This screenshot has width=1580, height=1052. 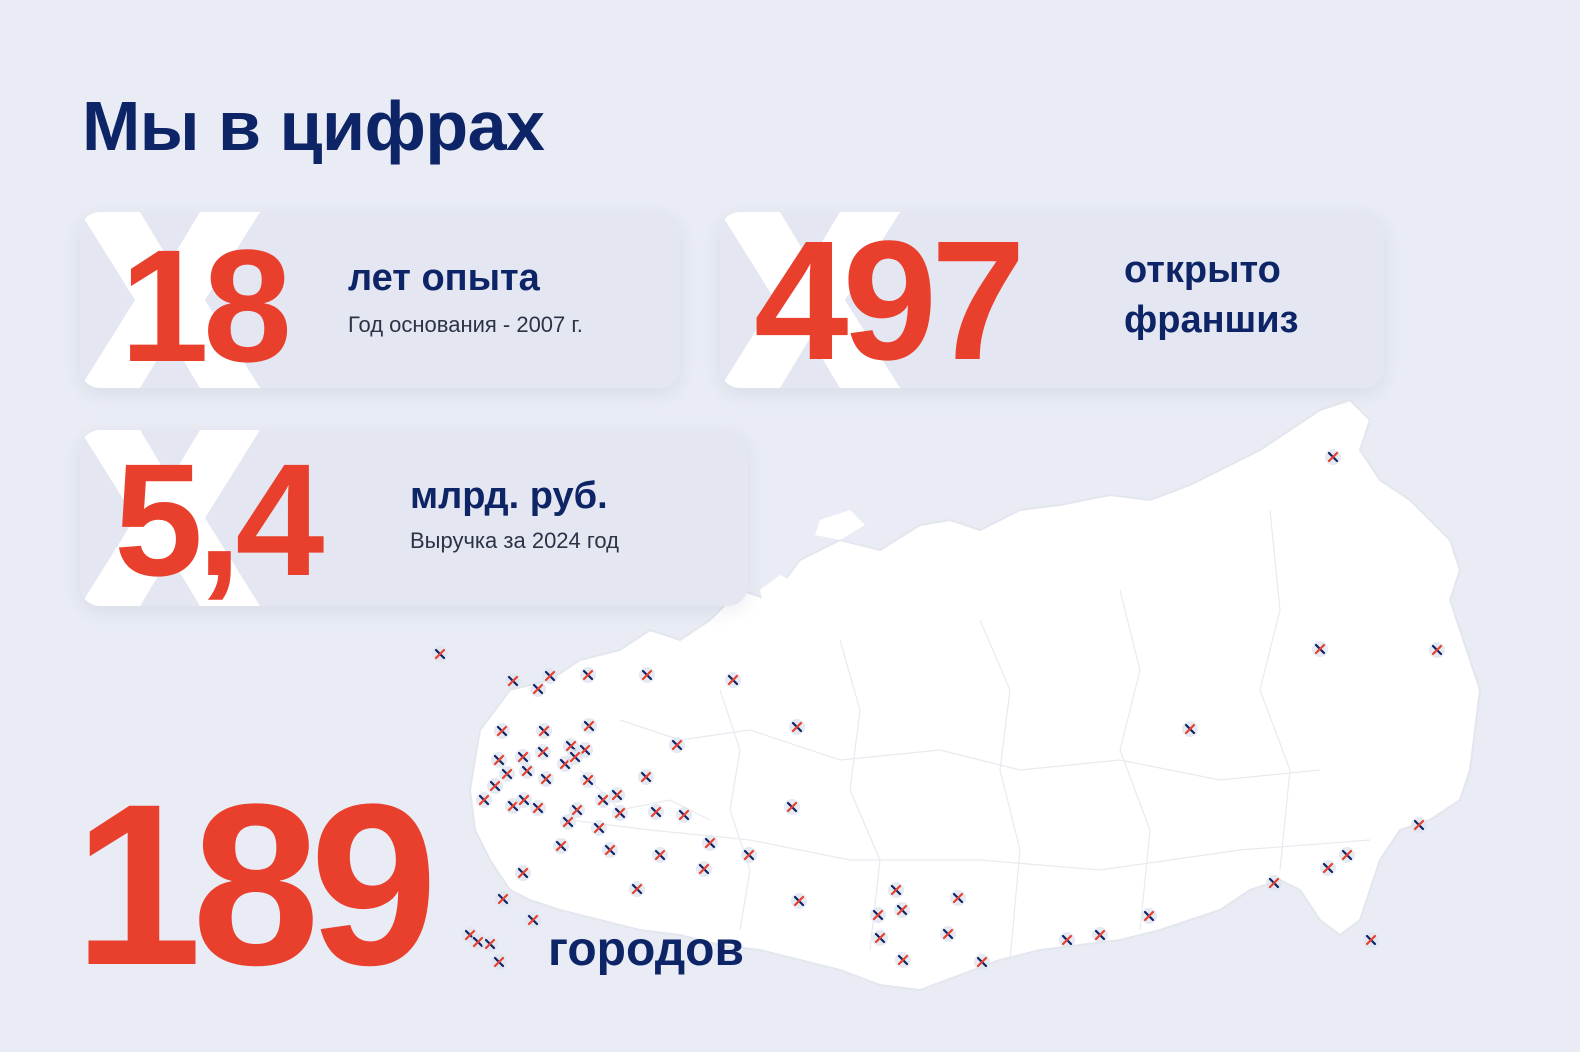 What do you see at coordinates (1052, 300) in the screenshot?
I see `stat-card-franchises: 497 открыто франшиз` at bounding box center [1052, 300].